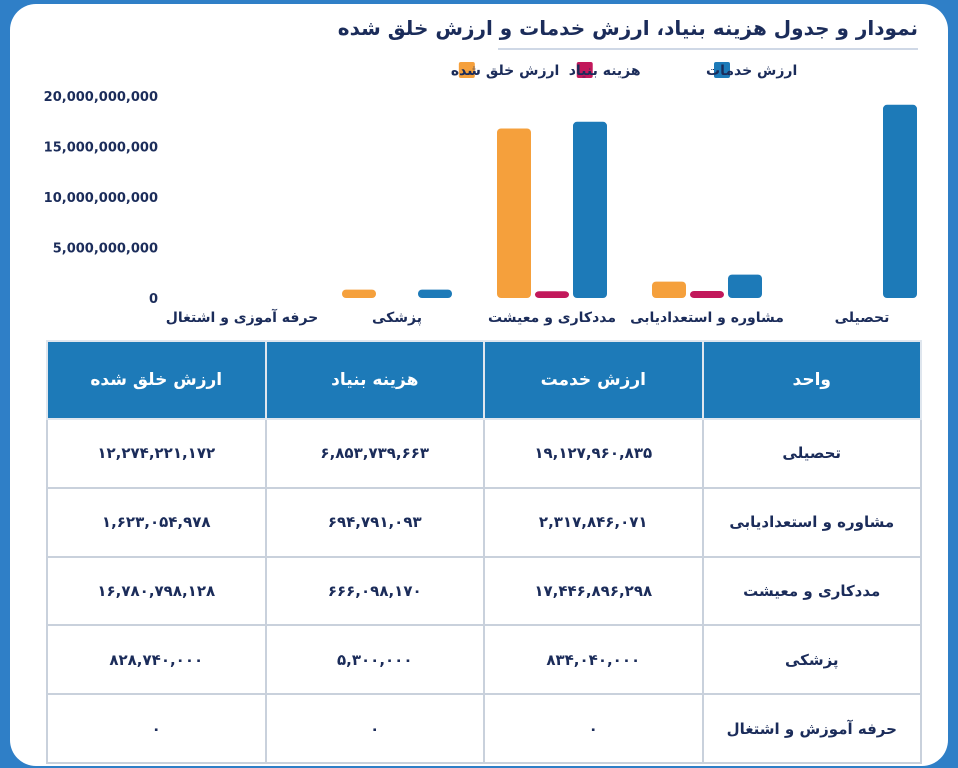 This screenshot has height=768, width=958. Describe the element at coordinates (156, 660) in the screenshot. I see `cell-created-value: ۸۲۸,۷۴۰,۰۰۰` at that location.